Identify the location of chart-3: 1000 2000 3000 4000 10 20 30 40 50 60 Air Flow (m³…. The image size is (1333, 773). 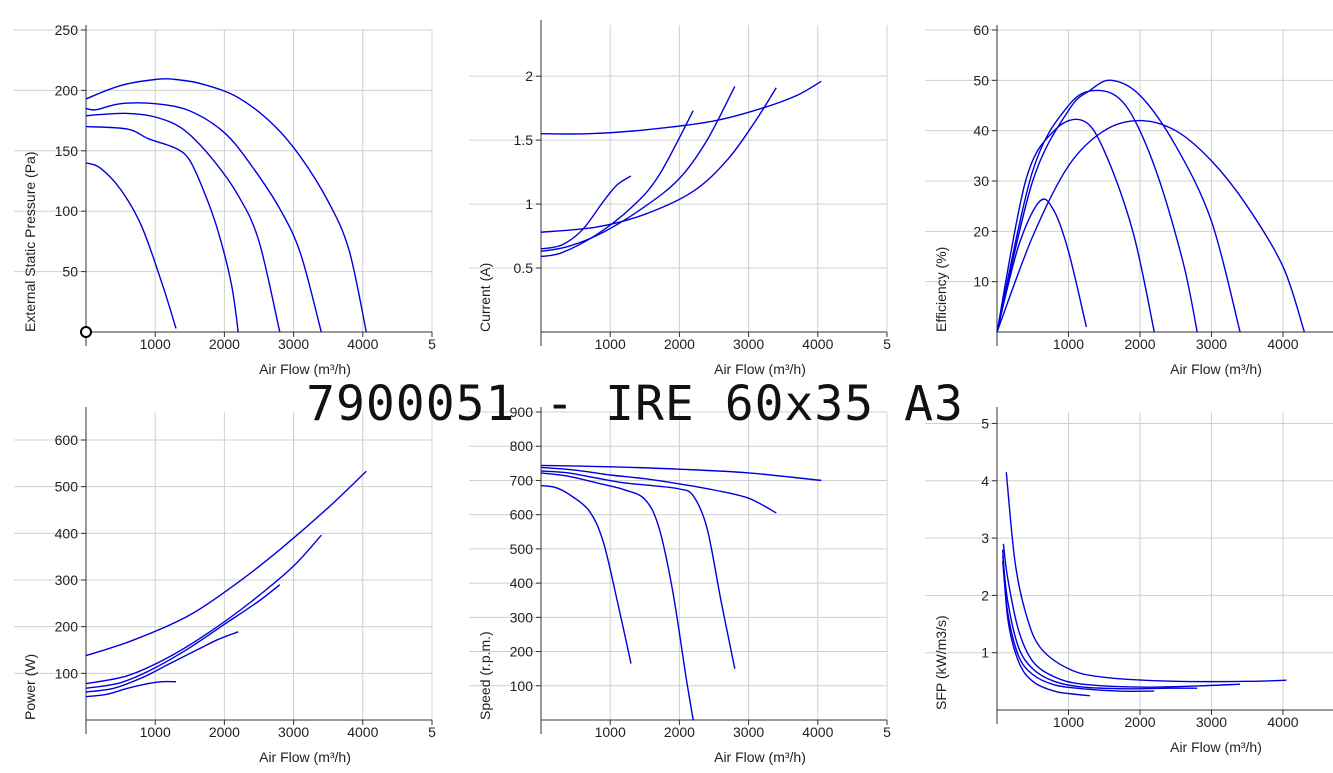
(1129, 199).